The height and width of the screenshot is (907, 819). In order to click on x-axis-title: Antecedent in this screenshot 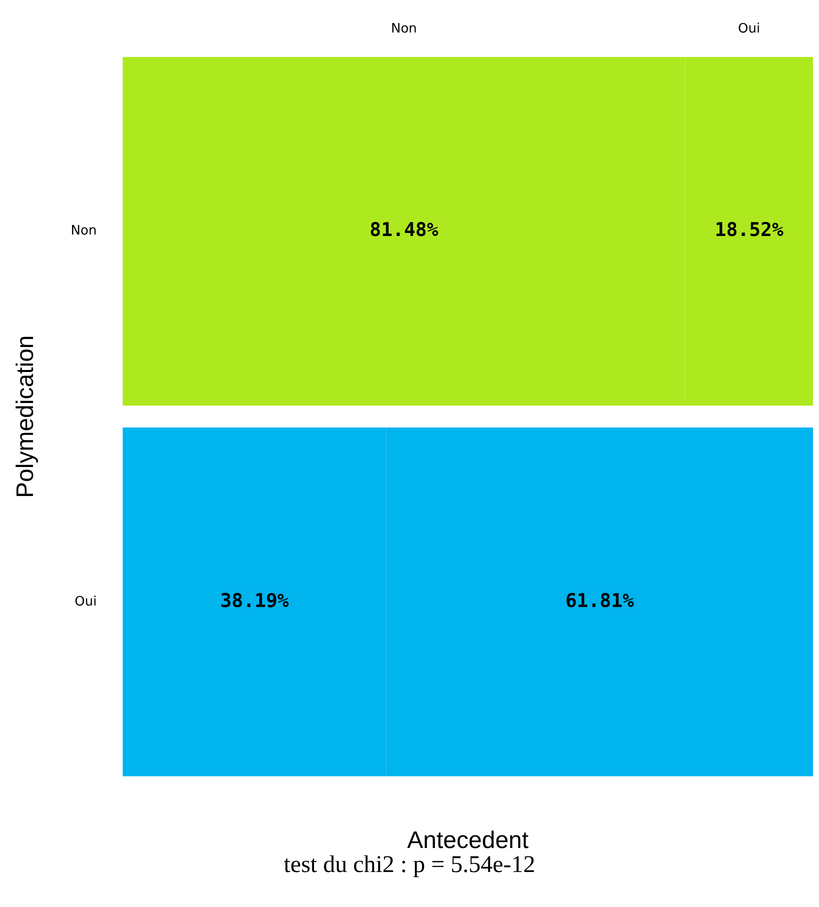, I will do `click(468, 840)`.